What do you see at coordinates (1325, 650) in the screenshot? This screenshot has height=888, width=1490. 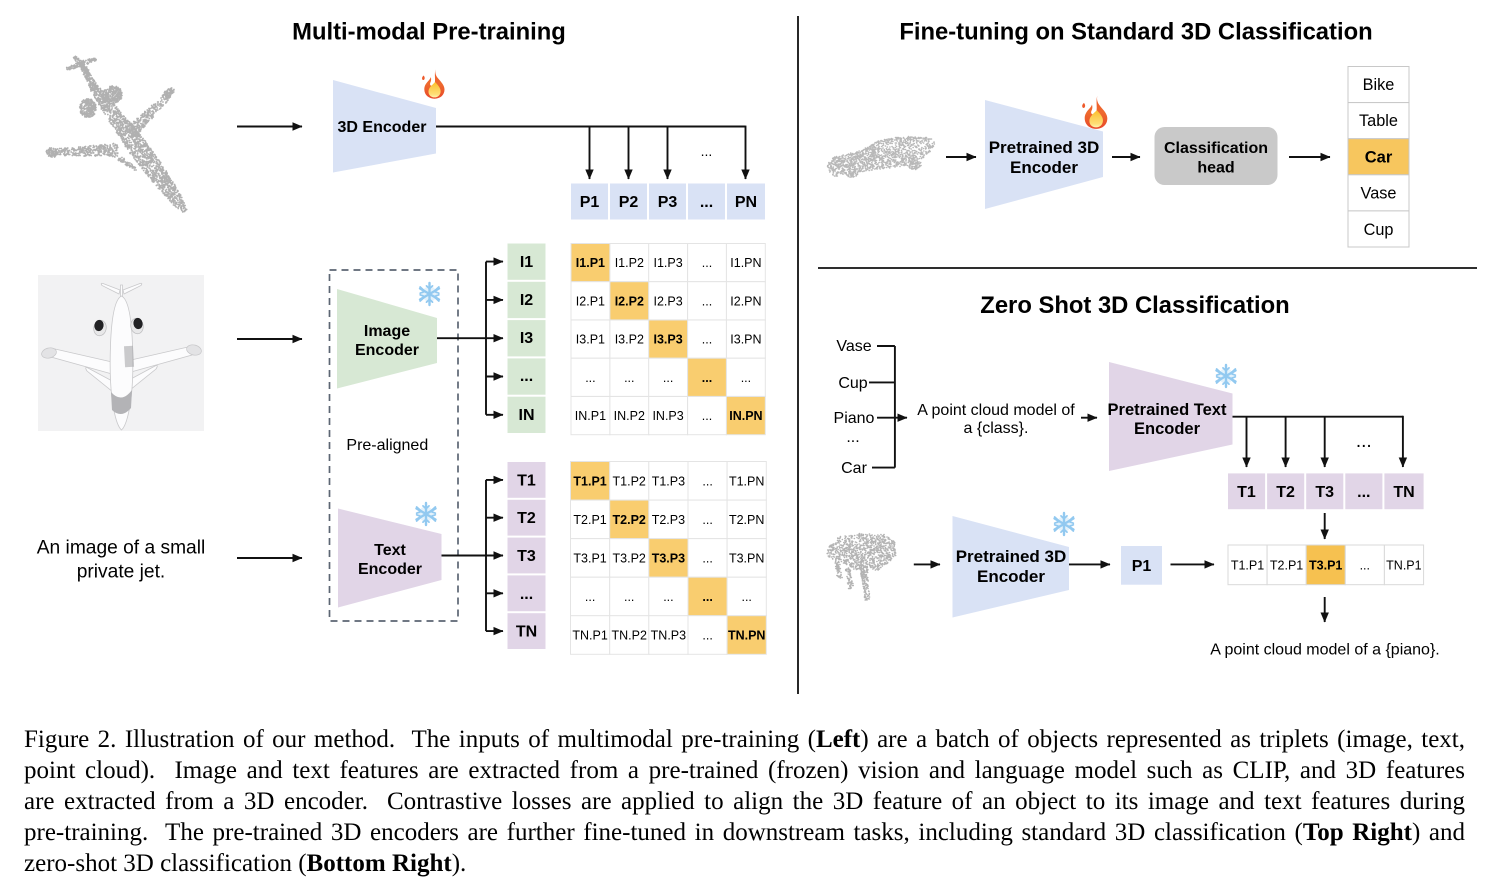 I see `svg-text:A point cloud model of a {pian: A point cloud model of a {piano}.` at bounding box center [1325, 650].